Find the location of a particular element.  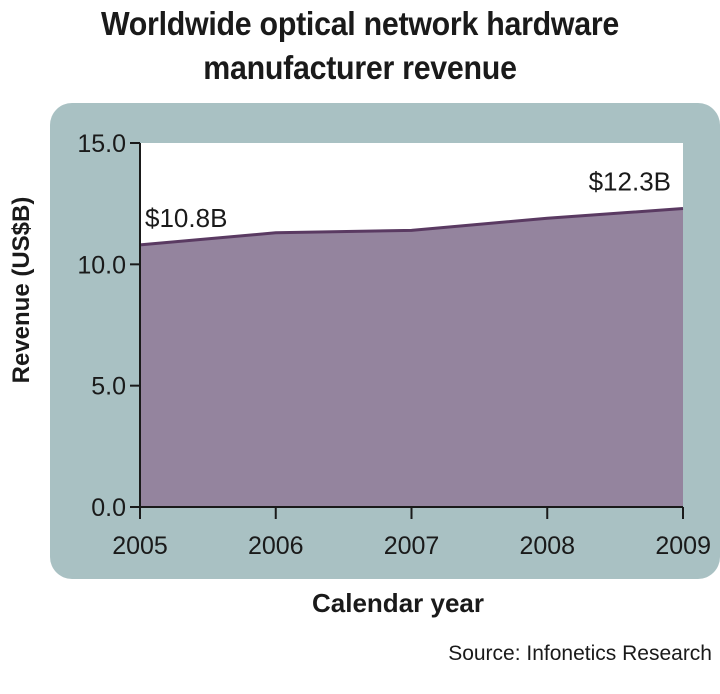

y-axis-label: Revenue (US$B) is located at coordinates (21, 290).